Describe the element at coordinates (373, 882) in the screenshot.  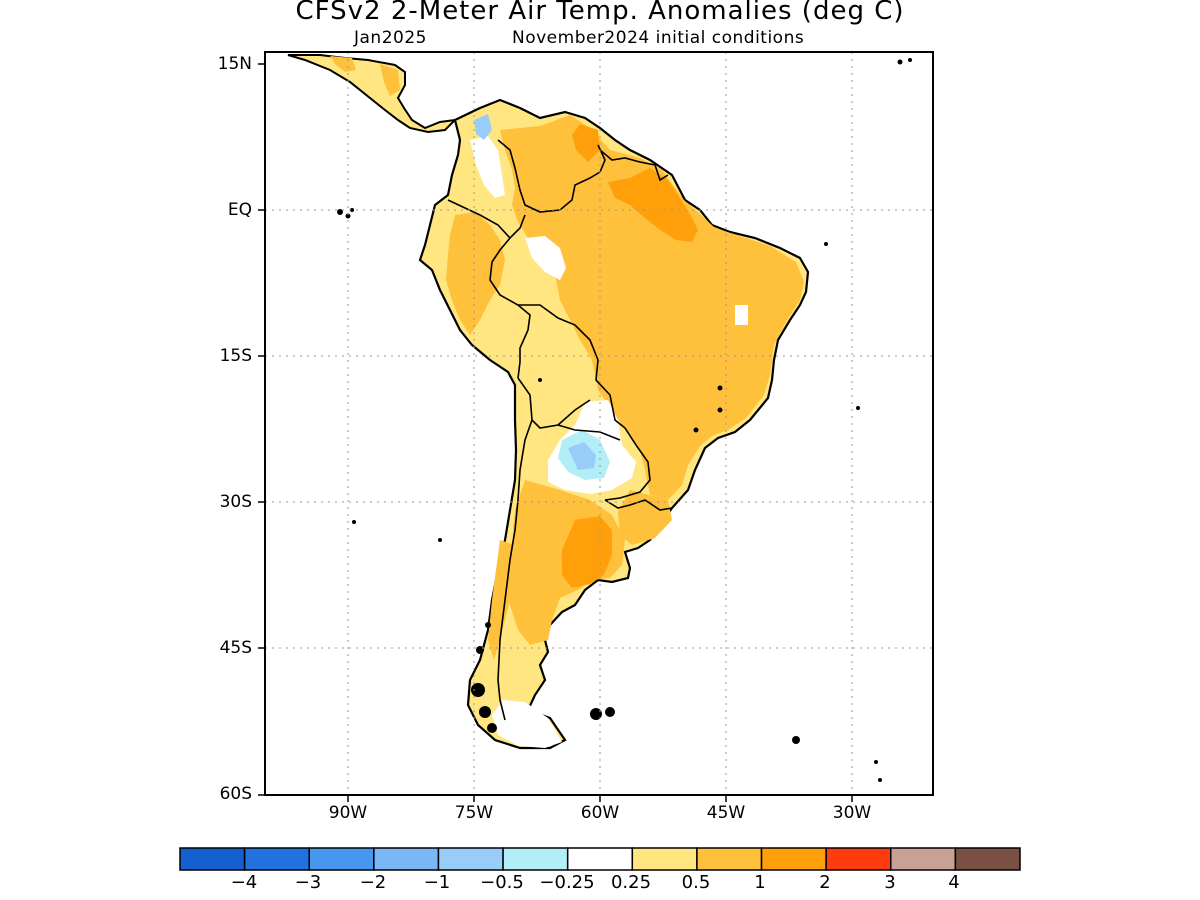
I see `colorbar-label: −2` at that location.